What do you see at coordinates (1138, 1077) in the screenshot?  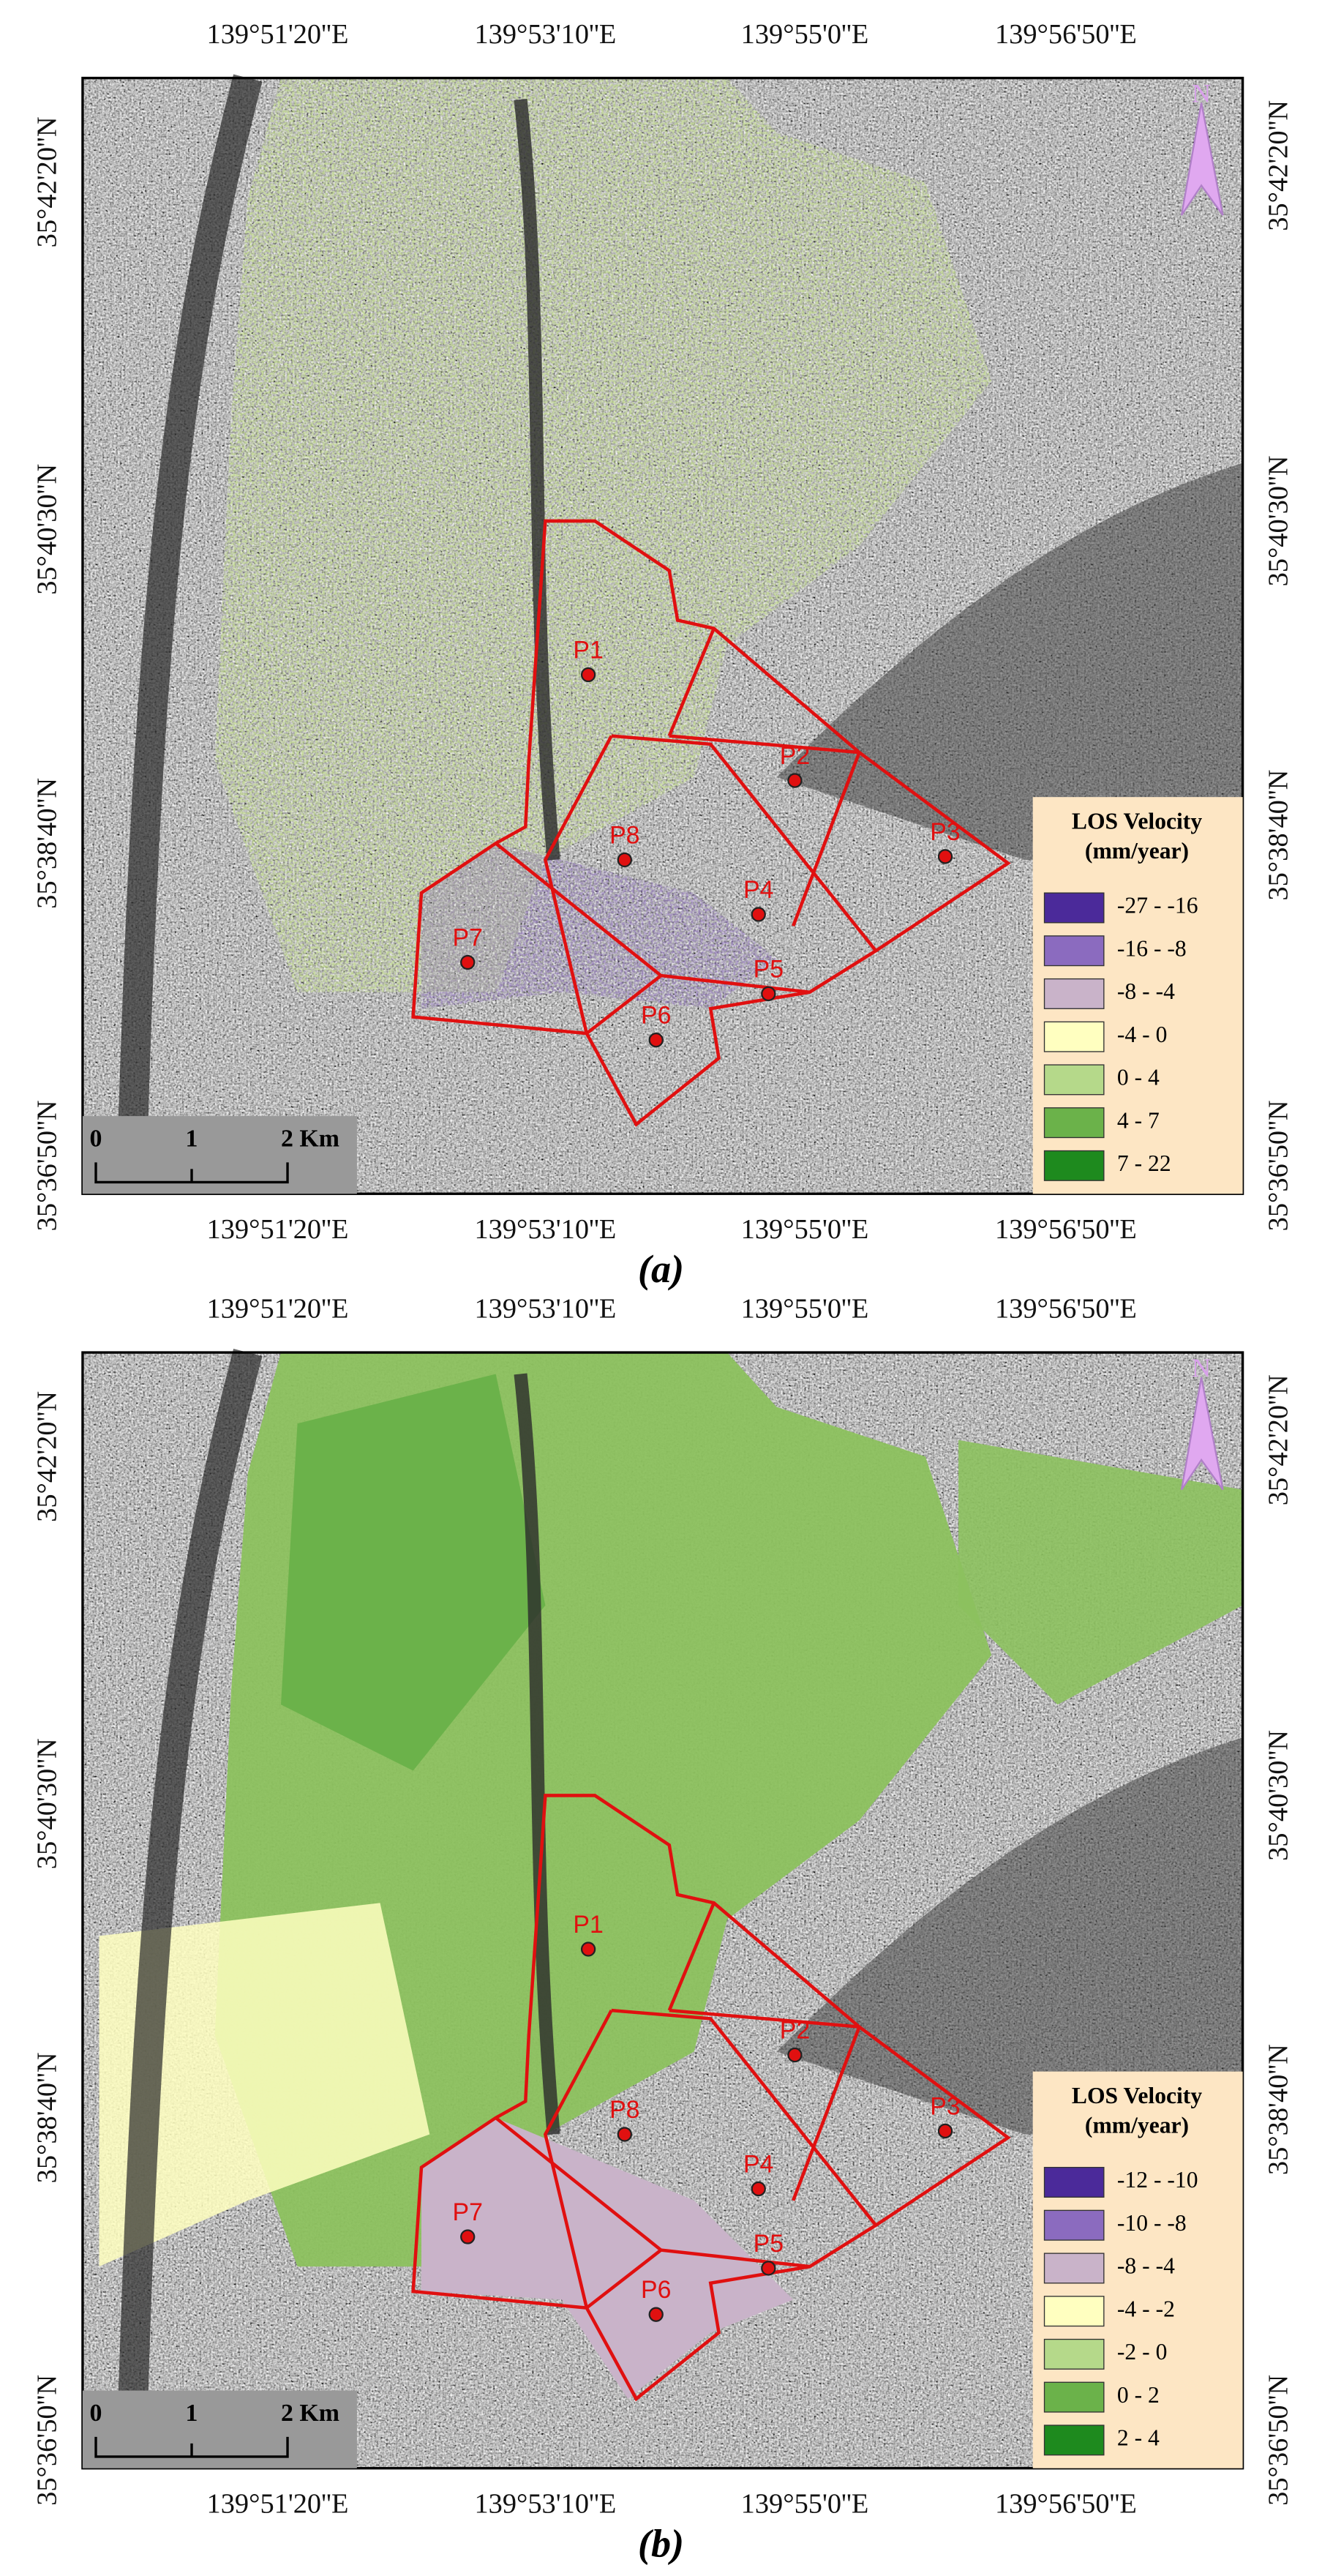 I see `legend-label: 0 - 4` at bounding box center [1138, 1077].